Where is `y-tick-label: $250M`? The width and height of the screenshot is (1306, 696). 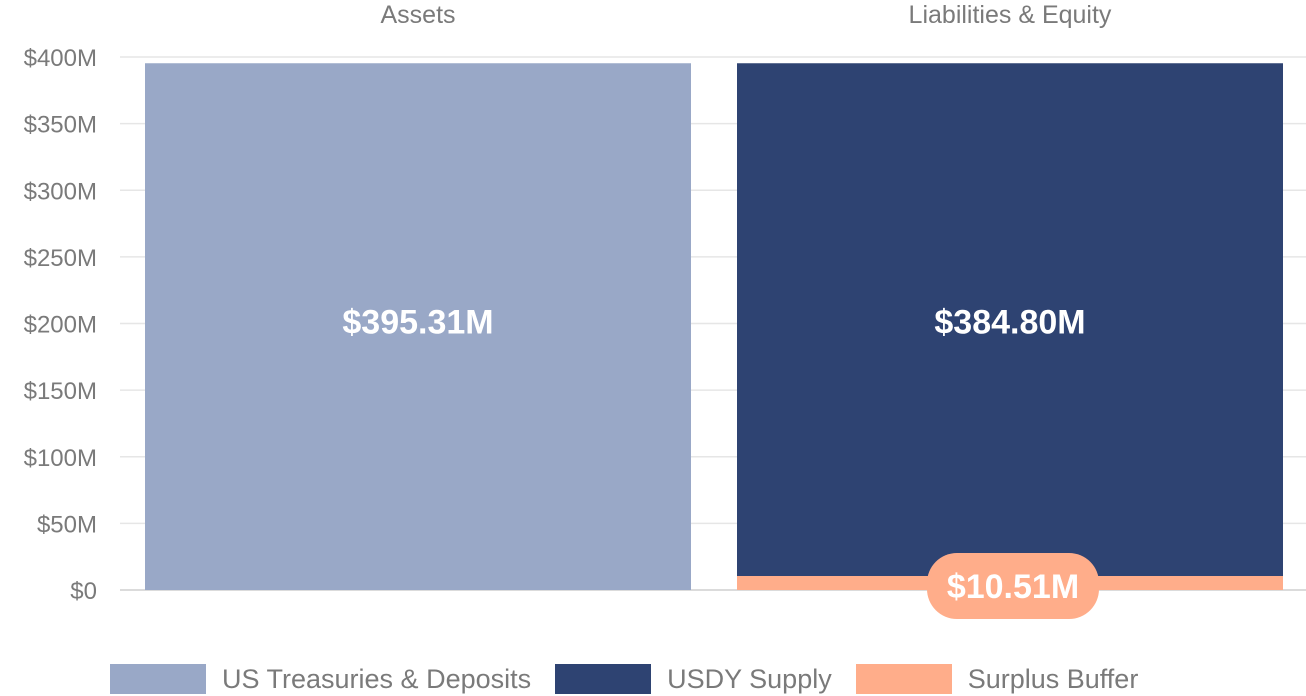
y-tick-label: $250M is located at coordinates (60, 258).